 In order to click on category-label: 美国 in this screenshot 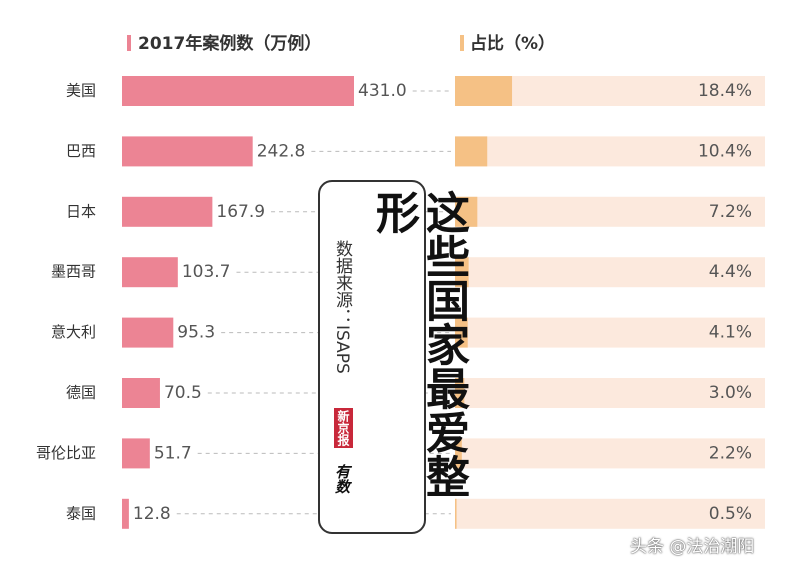, I will do `click(81, 91)`.